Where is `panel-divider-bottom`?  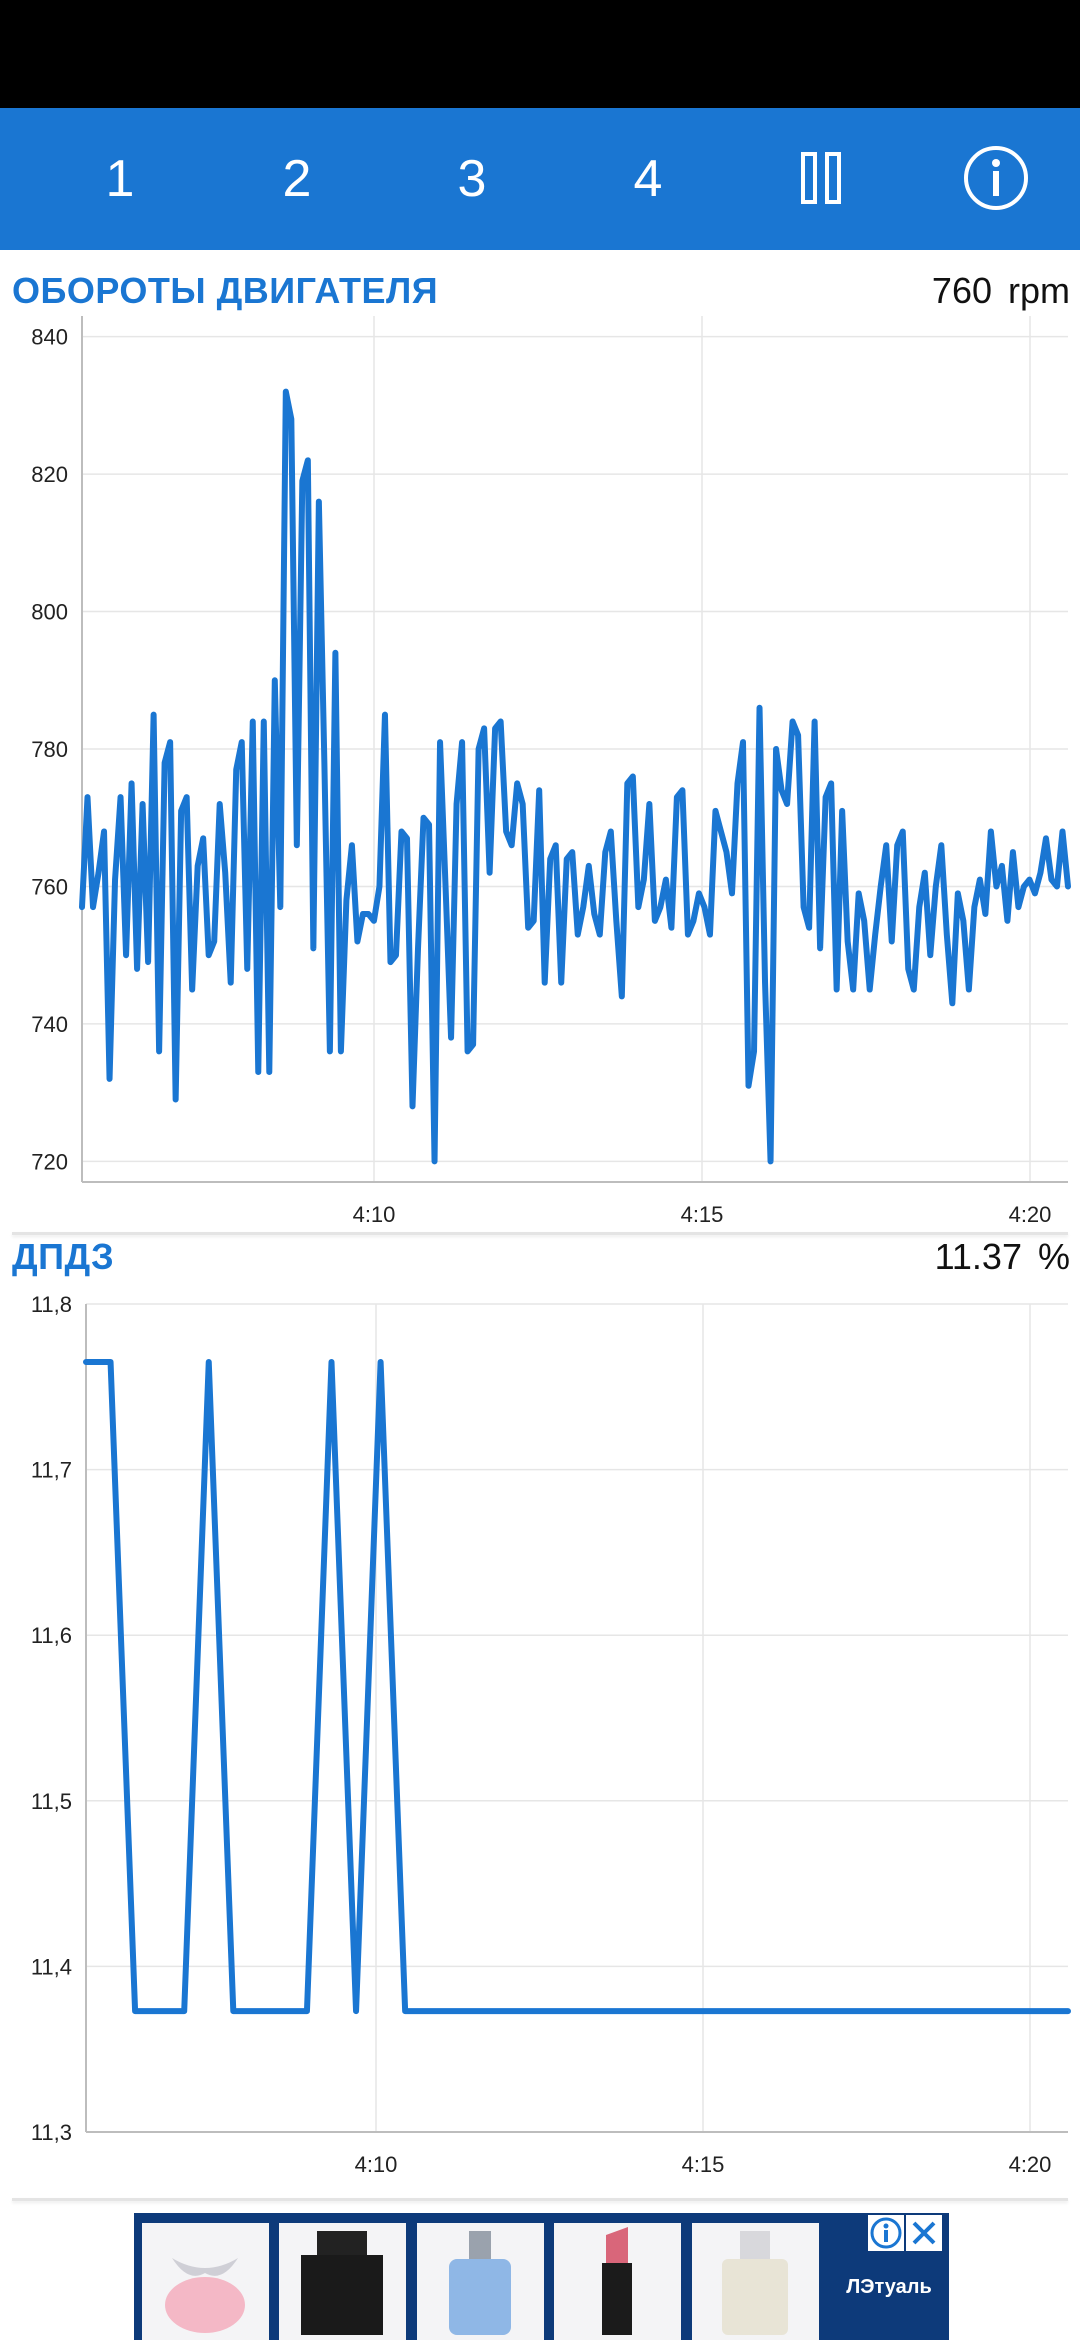 panel-divider-bottom is located at coordinates (540, 2199).